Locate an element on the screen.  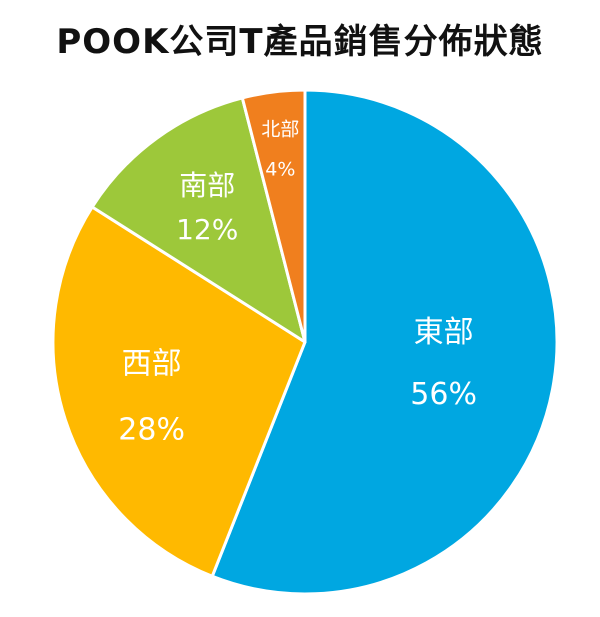
slice-name-label: 北部 is located at coordinates (280, 130).